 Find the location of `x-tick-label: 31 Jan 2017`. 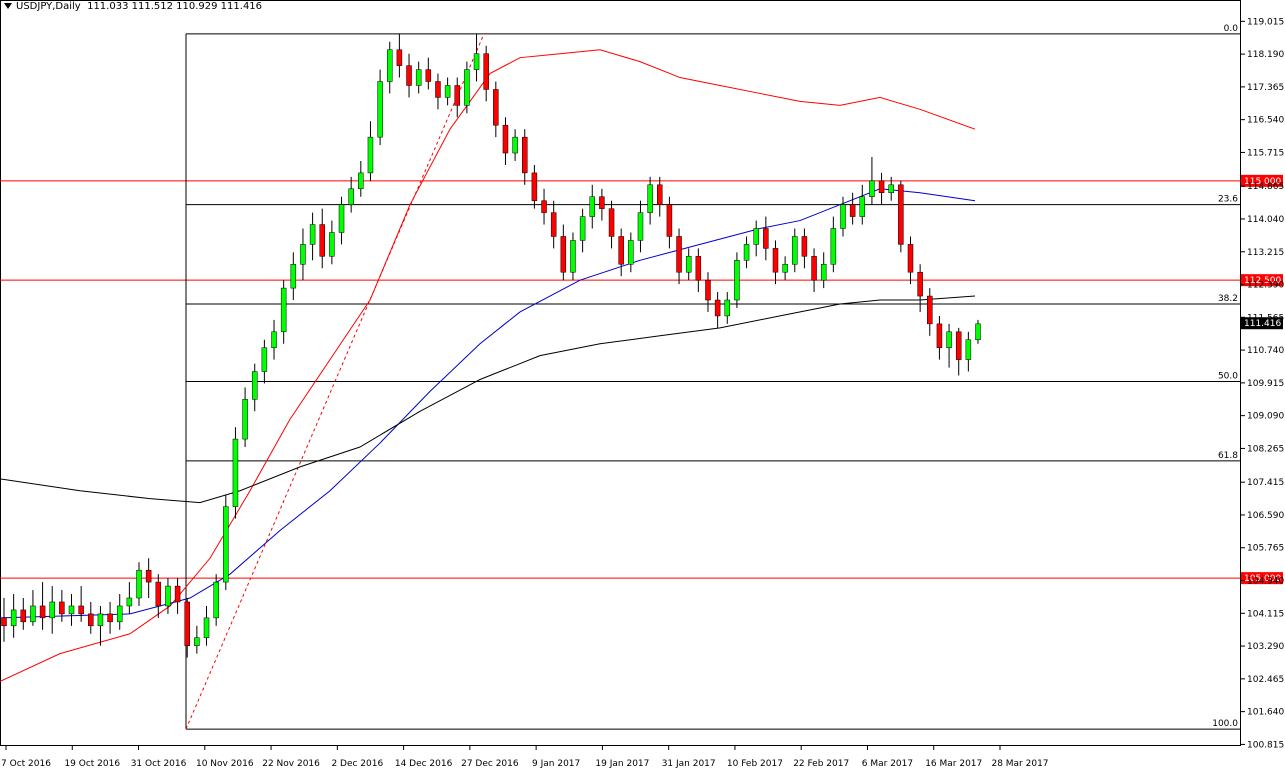

x-tick-label: 31 Jan 2017 is located at coordinates (689, 764).